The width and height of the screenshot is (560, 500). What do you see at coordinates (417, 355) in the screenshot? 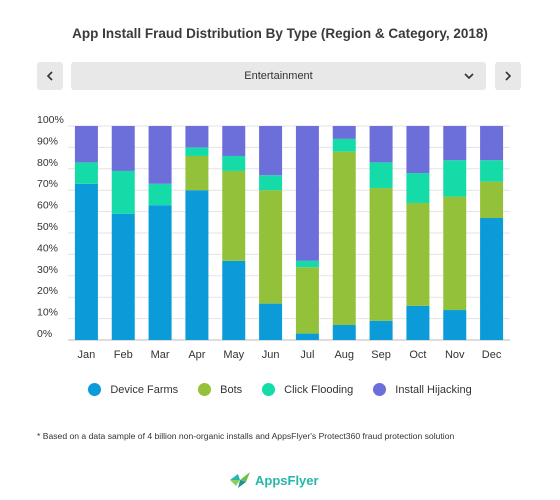
I see `x-tick-label: Oct` at bounding box center [417, 355].